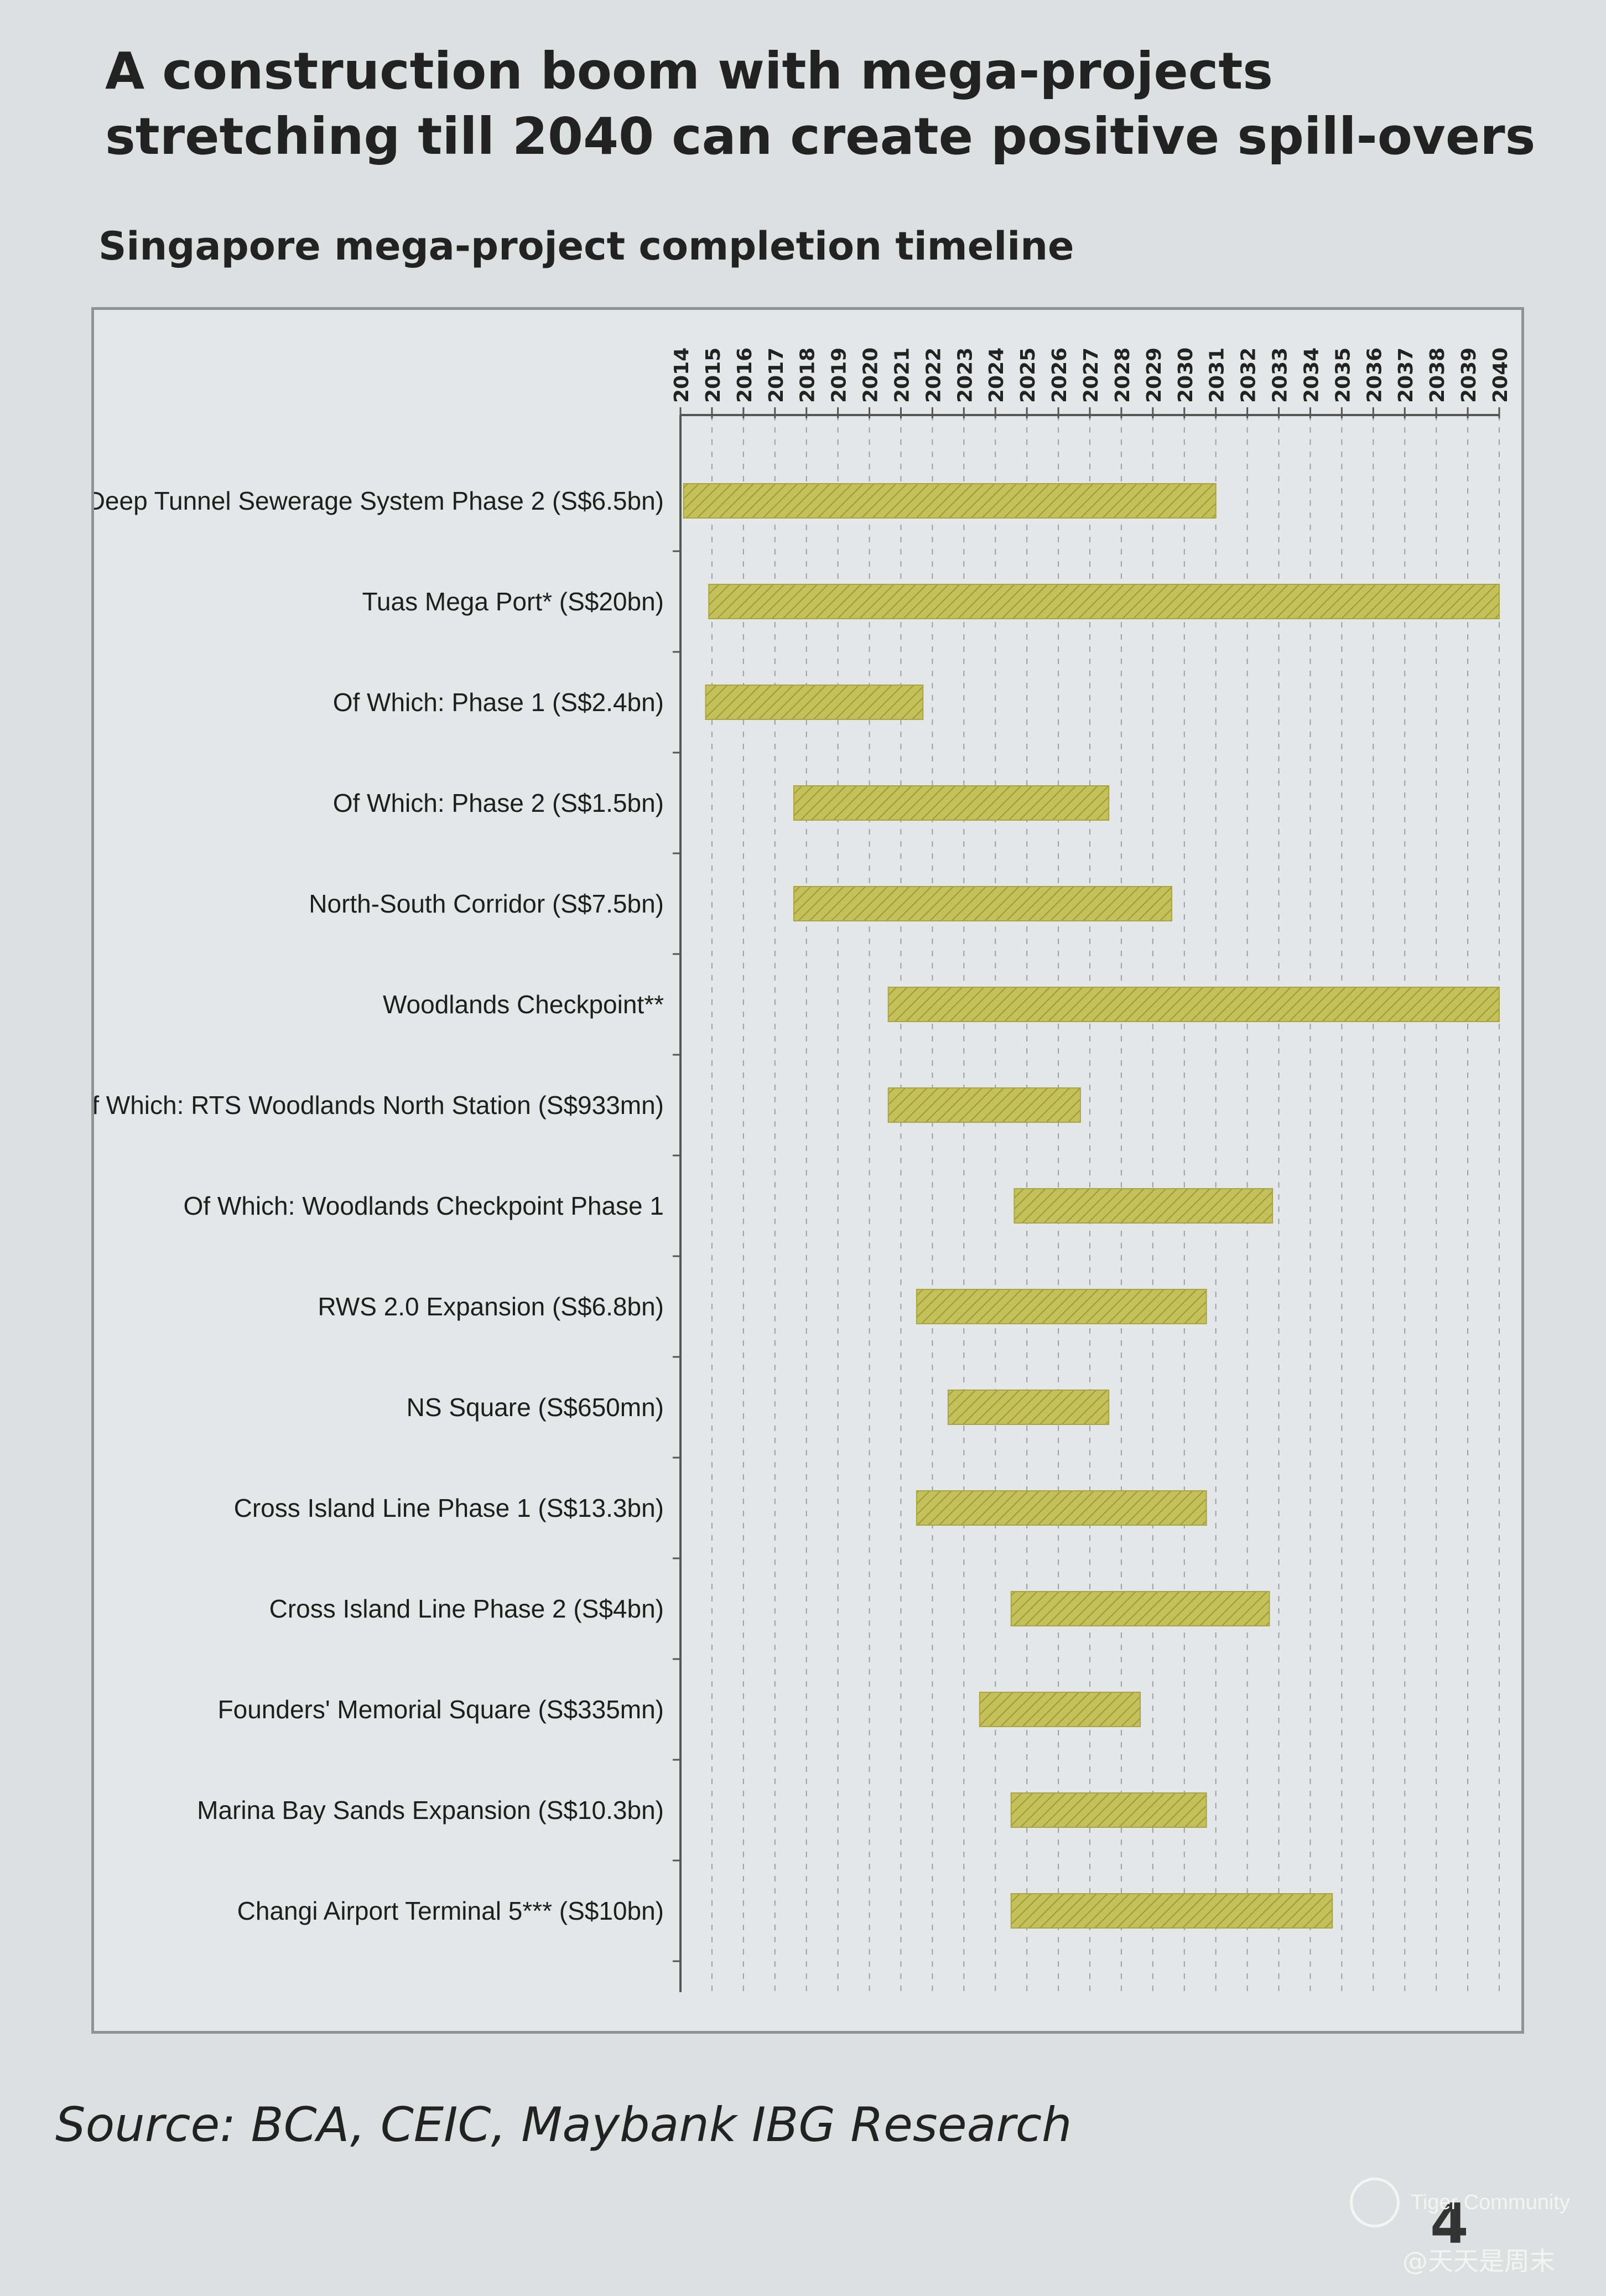 The width and height of the screenshot is (1606, 2296). Describe the element at coordinates (1154, 375) in the screenshot. I see `x-tick-label: 2029` at that location.